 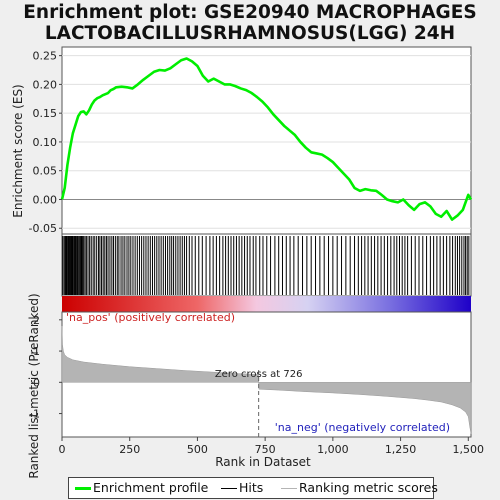 I want to click on neg-correlated-label: 'na_neg' (negatively correlated), so click(x=362, y=427).